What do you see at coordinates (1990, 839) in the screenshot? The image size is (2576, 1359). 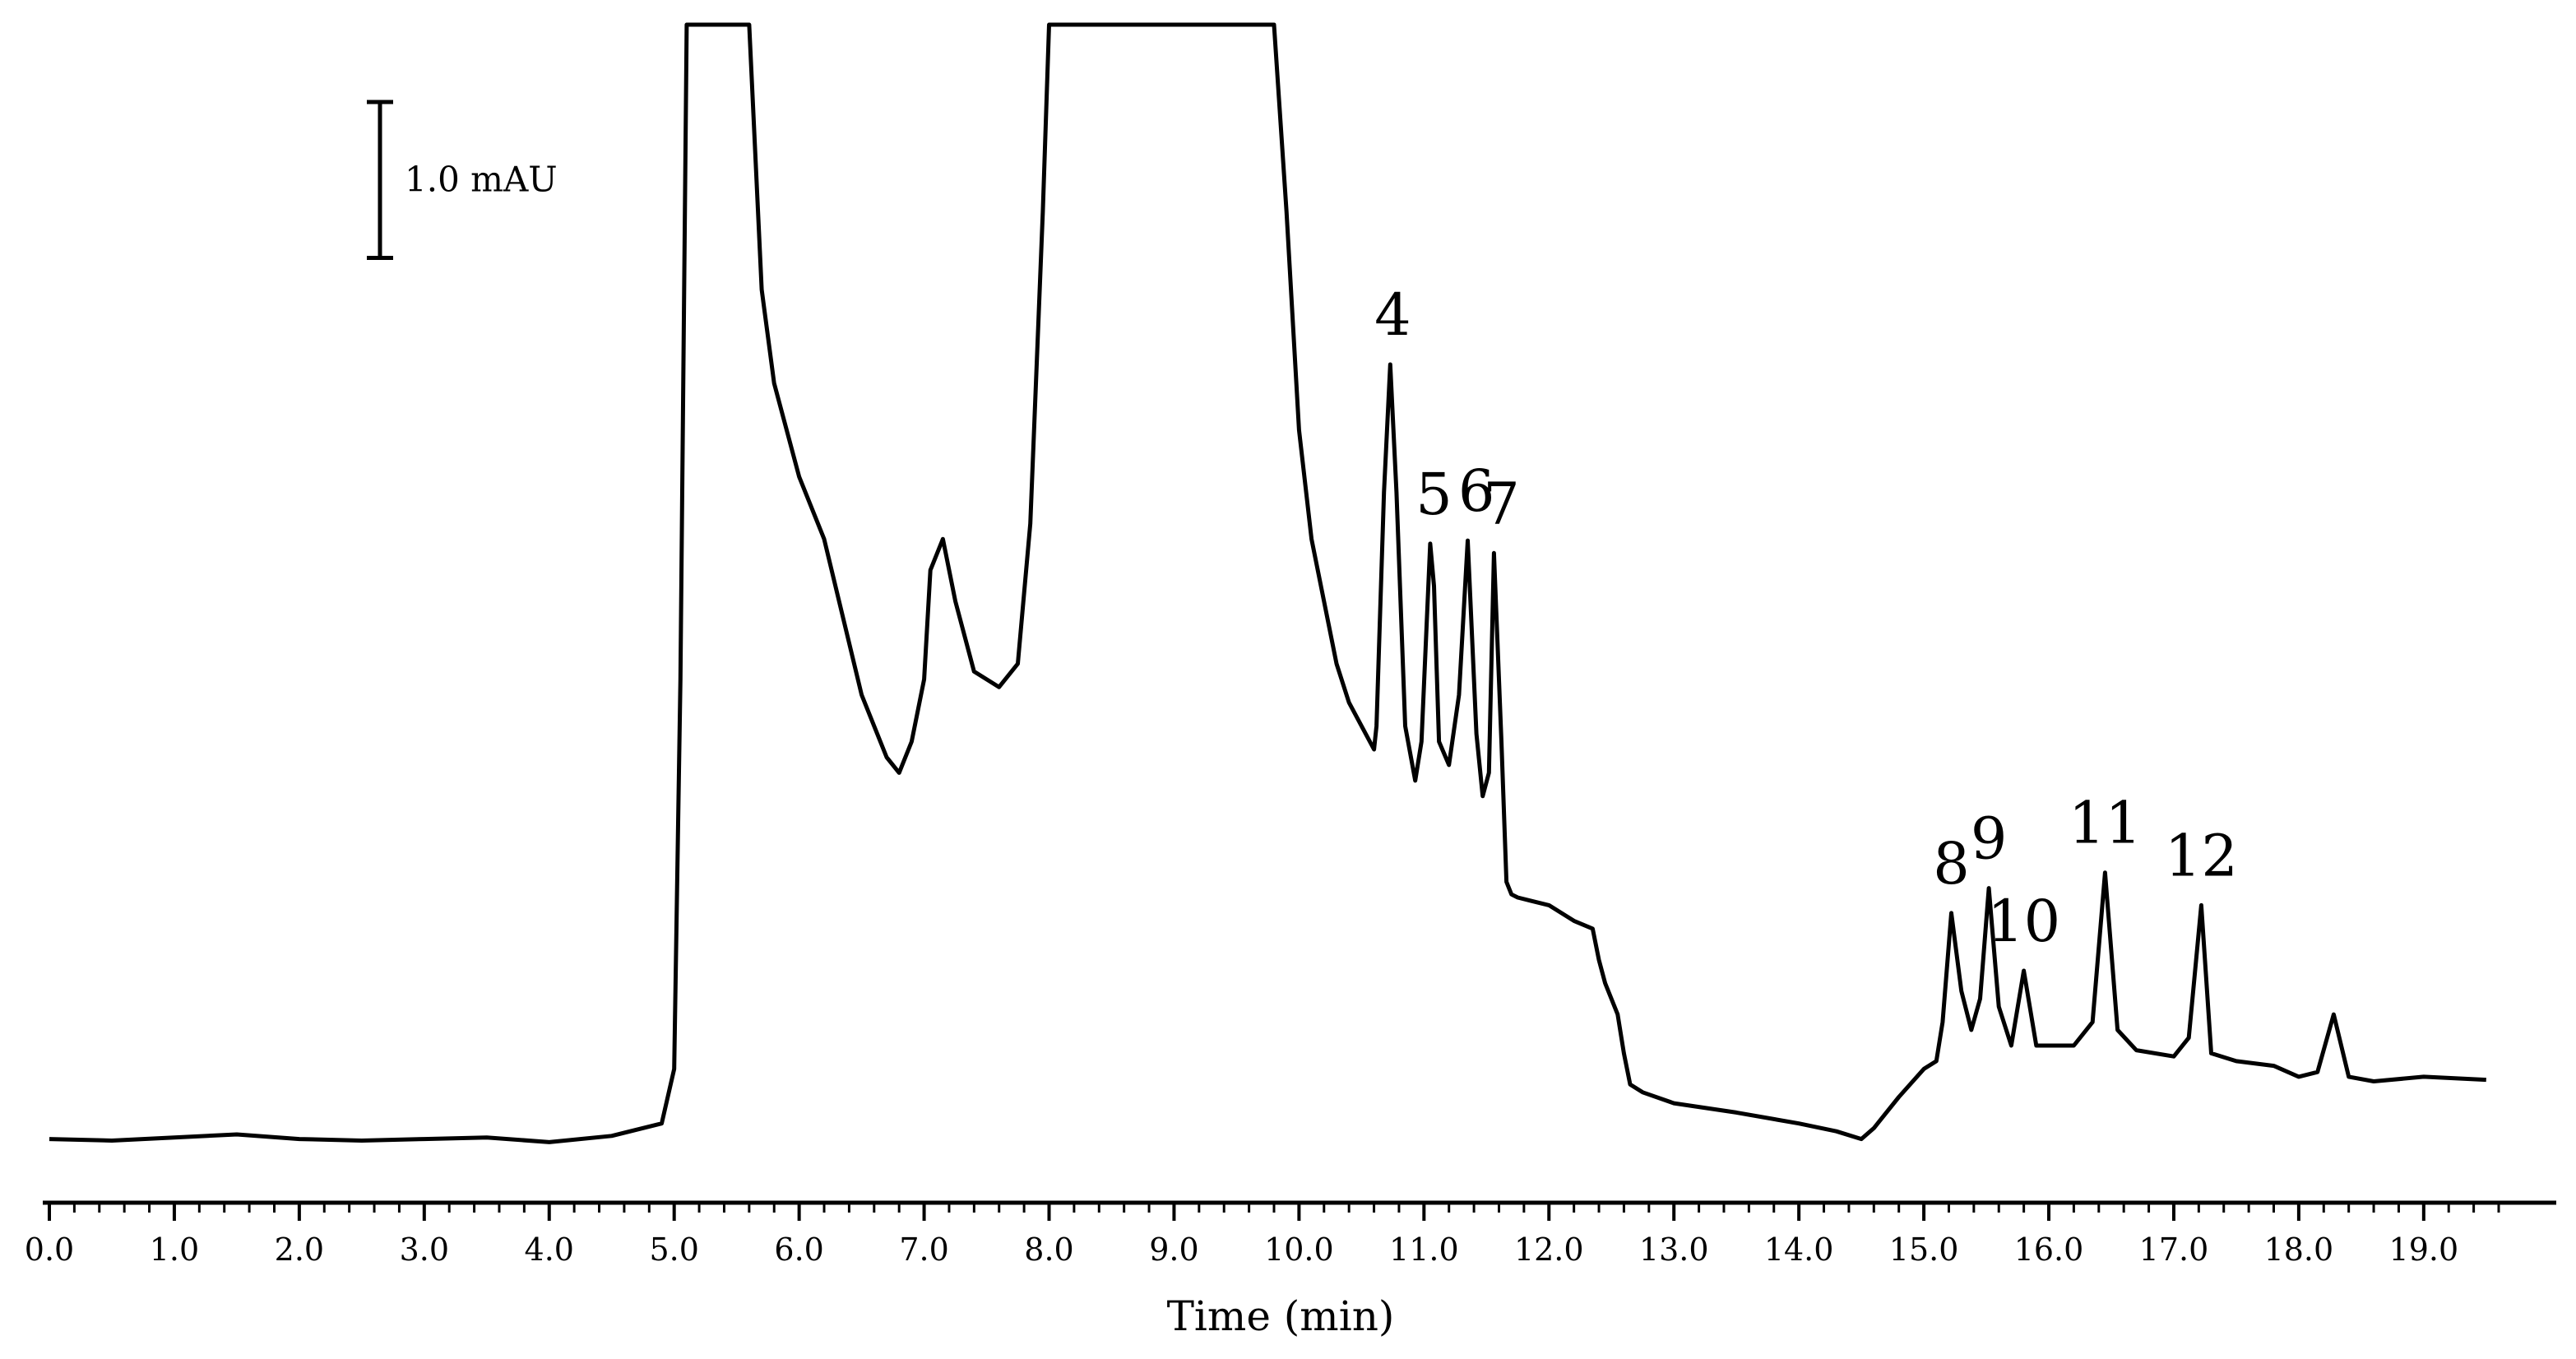 I see `peak-label-9: 9` at bounding box center [1990, 839].